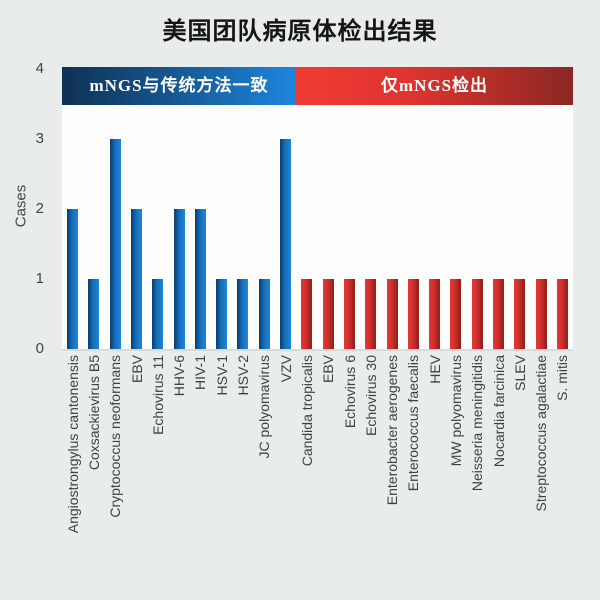 The height and width of the screenshot is (600, 600). I want to click on x-label-echovirus-11: Echovirus 11, so click(157, 395).